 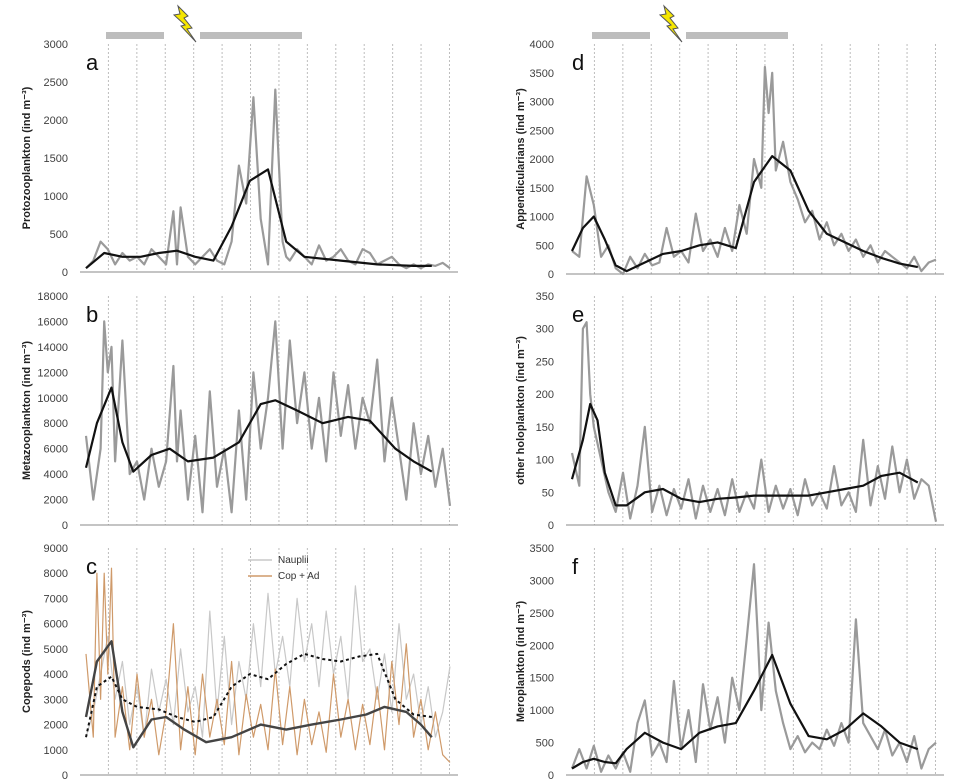 I want to click on legend-label: Cop + Ad, so click(x=298, y=576).